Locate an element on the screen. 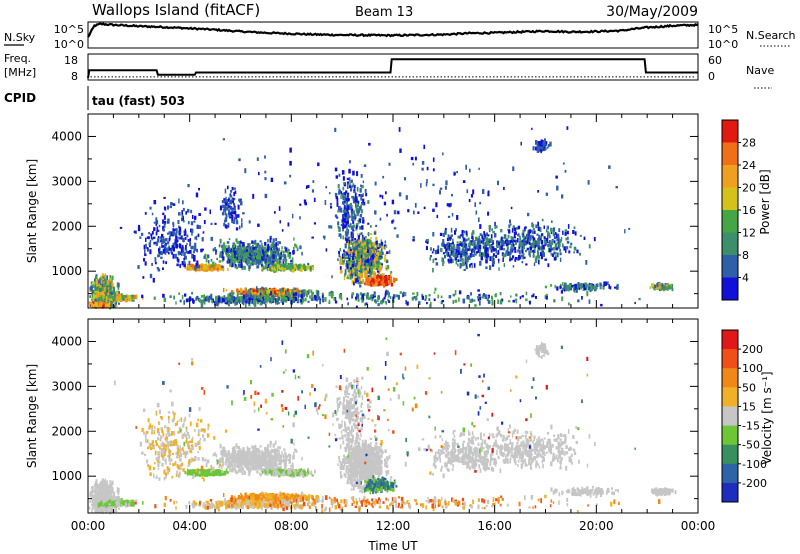  noise-panel-frame is located at coordinates (393, 35).